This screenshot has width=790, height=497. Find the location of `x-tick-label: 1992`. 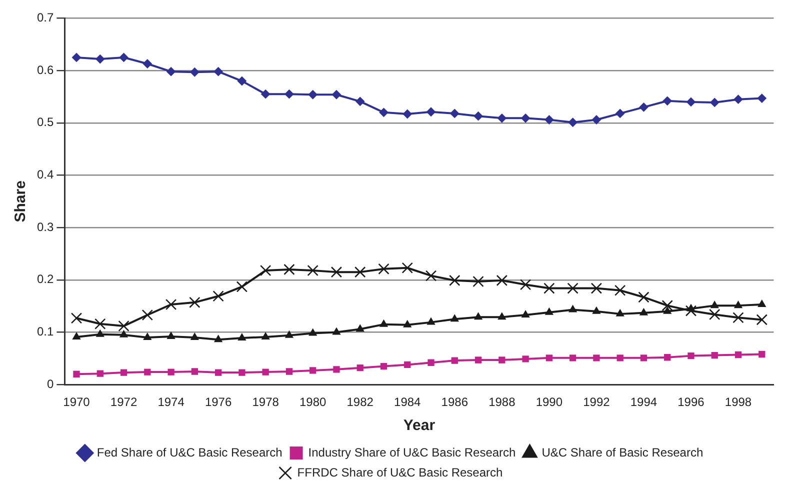

x-tick-label: 1992 is located at coordinates (596, 402).